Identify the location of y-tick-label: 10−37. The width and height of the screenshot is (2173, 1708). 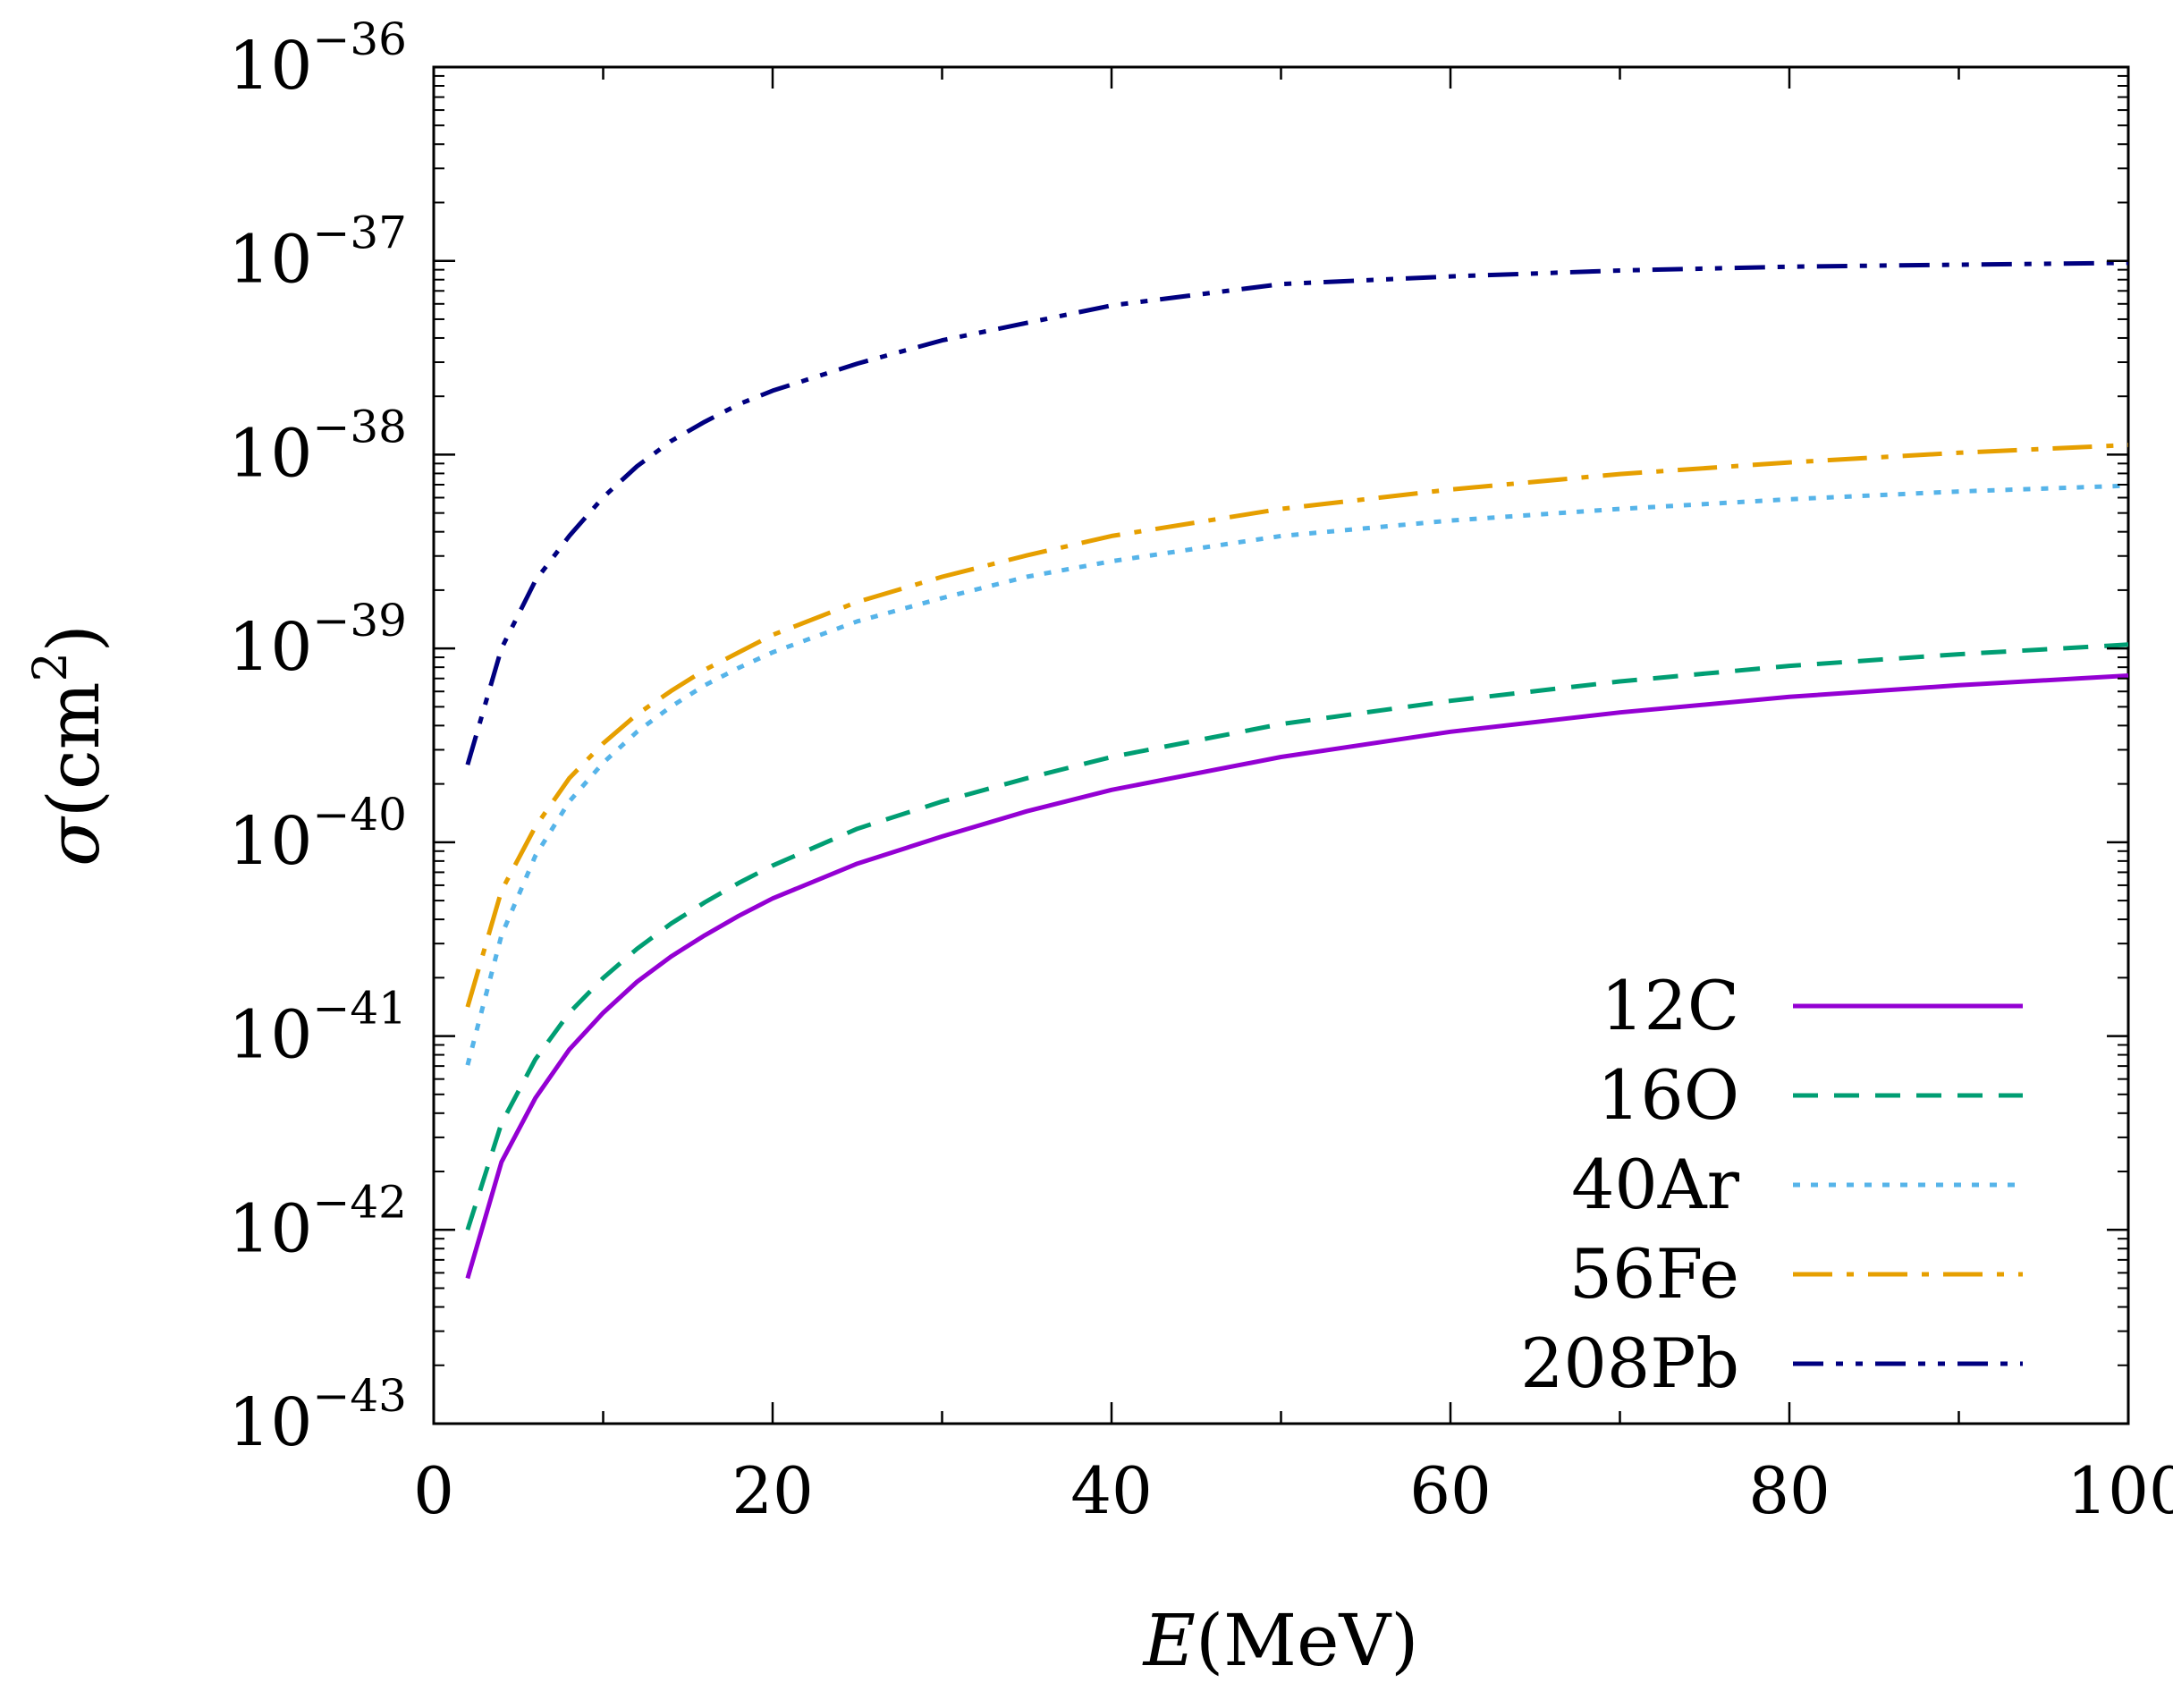
(317, 253).